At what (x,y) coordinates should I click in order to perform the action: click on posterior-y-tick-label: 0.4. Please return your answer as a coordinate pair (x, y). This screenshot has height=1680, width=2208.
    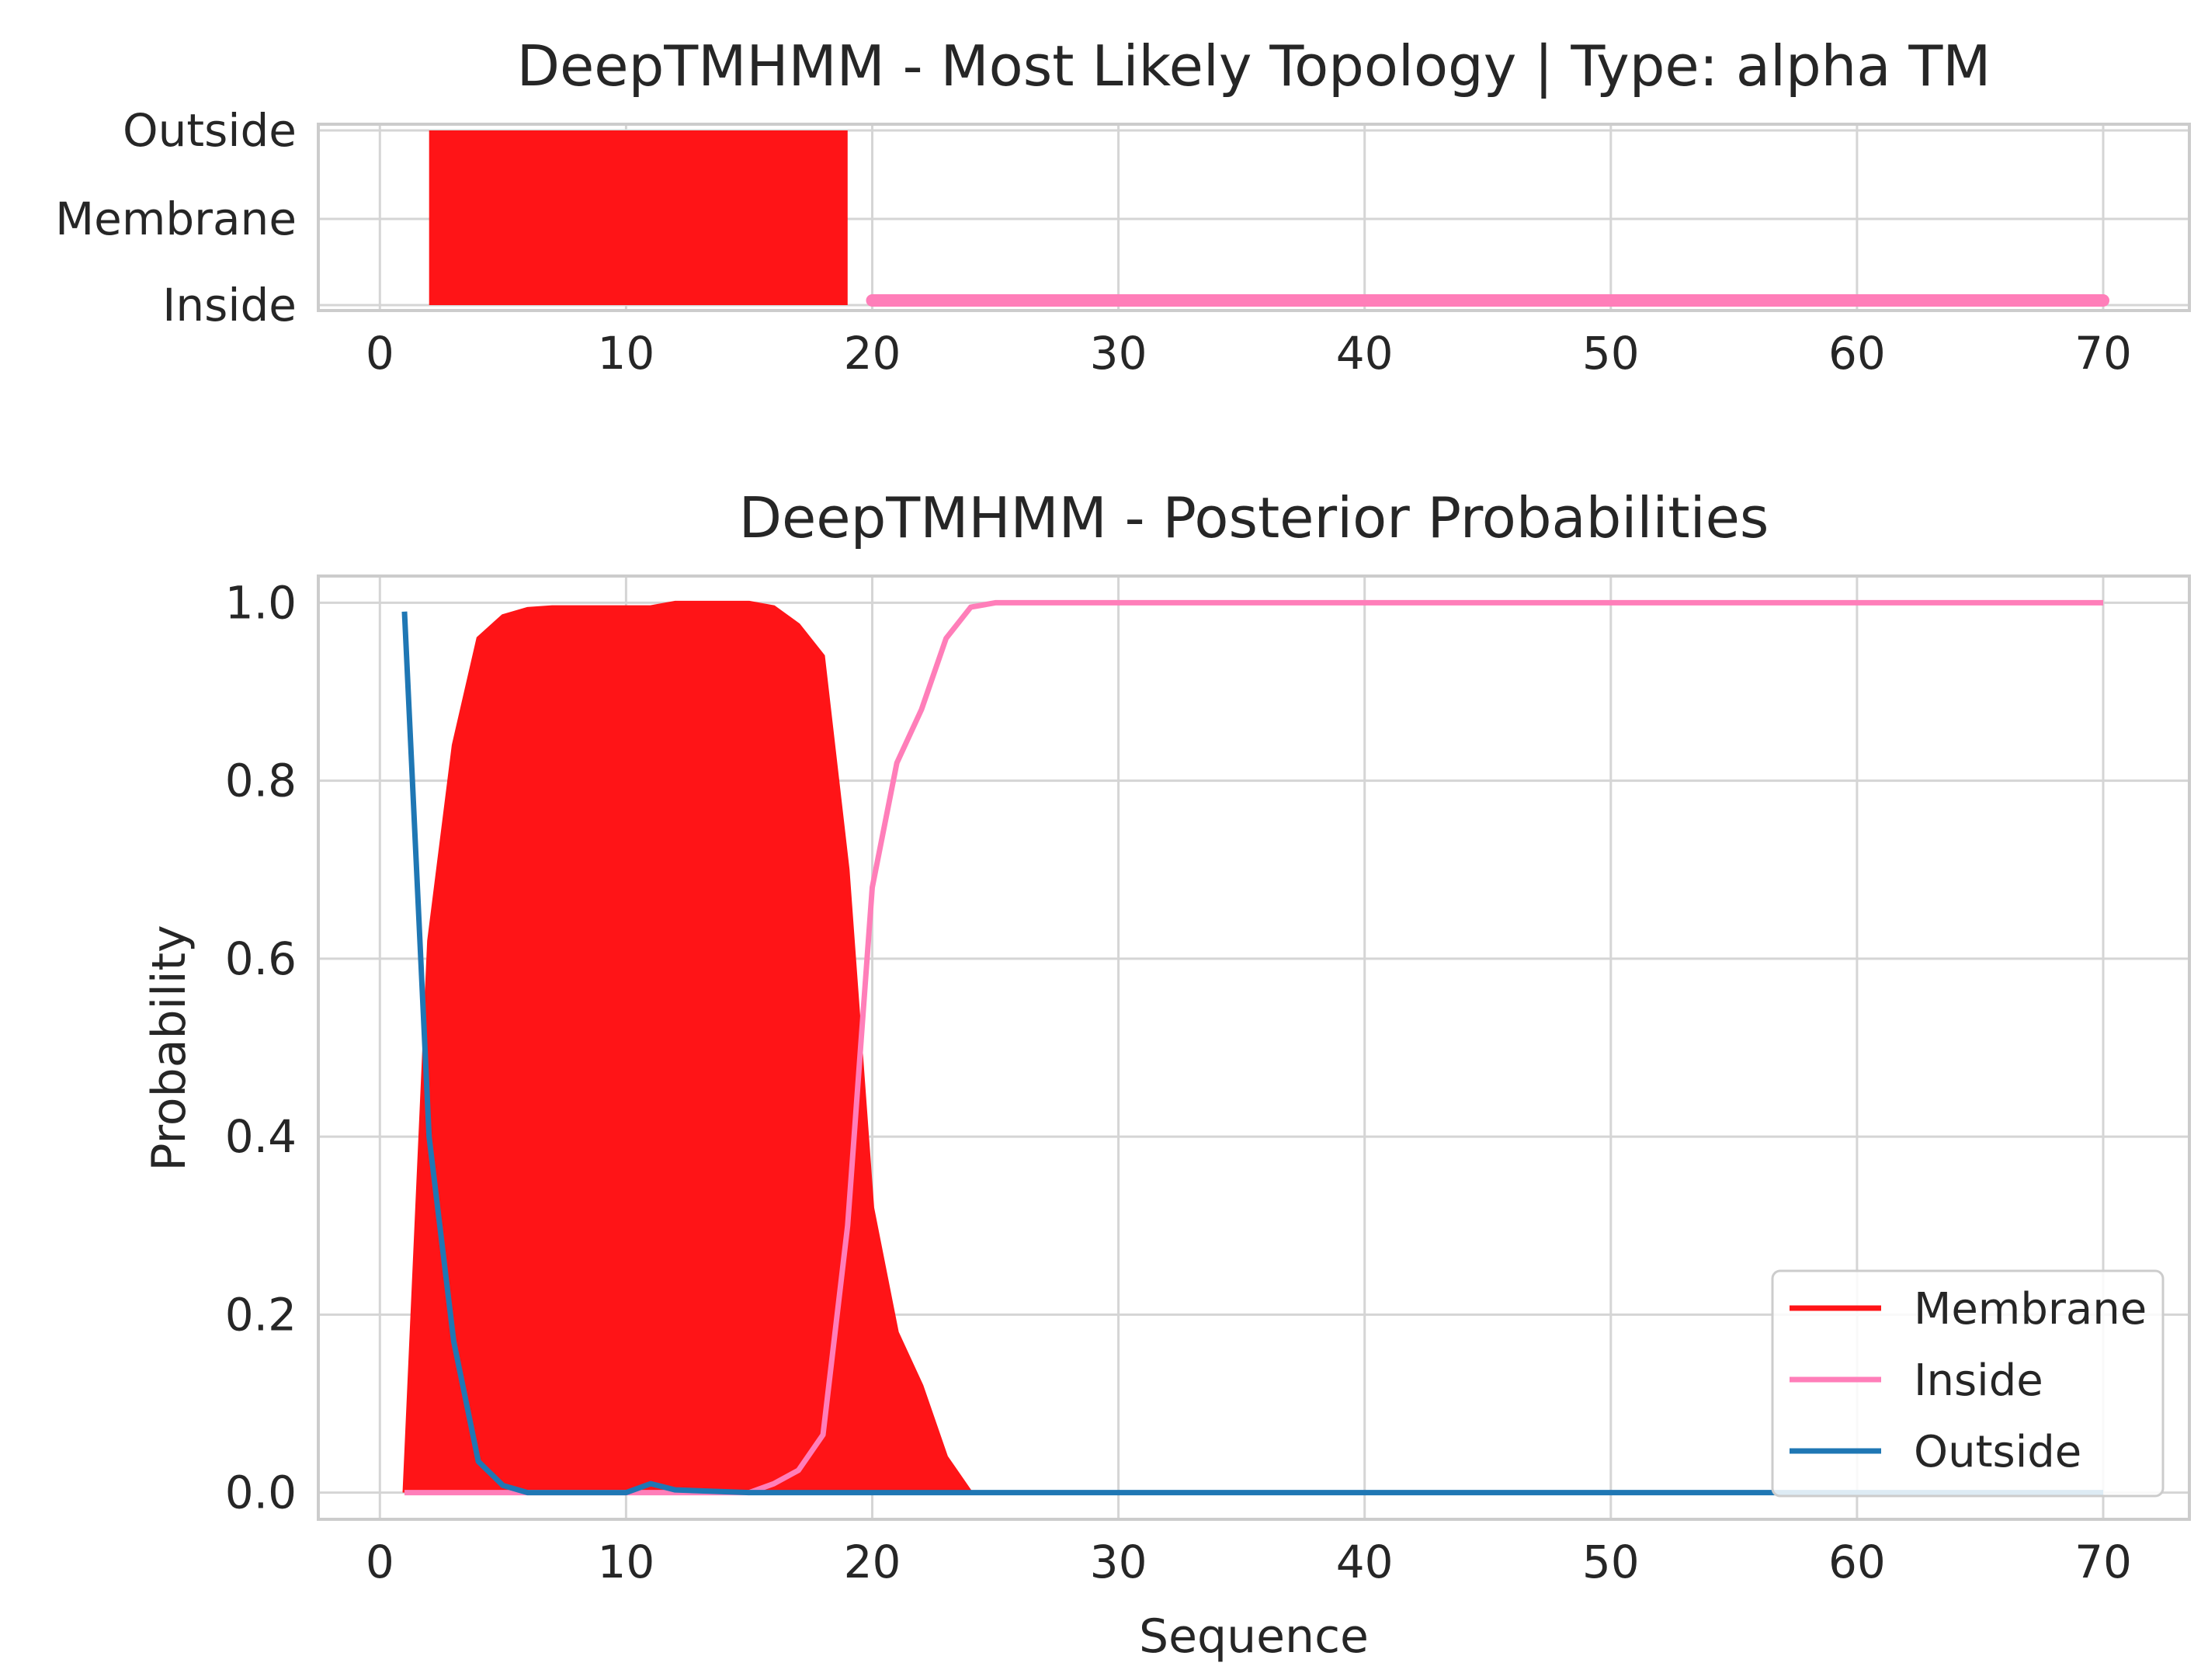
    Looking at the image, I should click on (261, 1136).